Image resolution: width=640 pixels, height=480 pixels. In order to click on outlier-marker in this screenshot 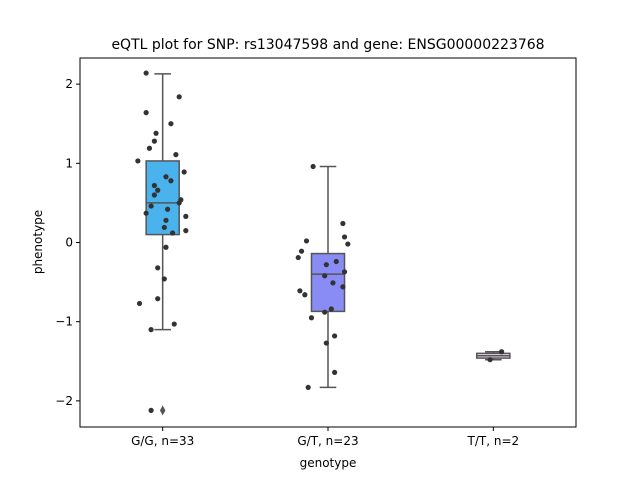, I will do `click(162, 410)`.